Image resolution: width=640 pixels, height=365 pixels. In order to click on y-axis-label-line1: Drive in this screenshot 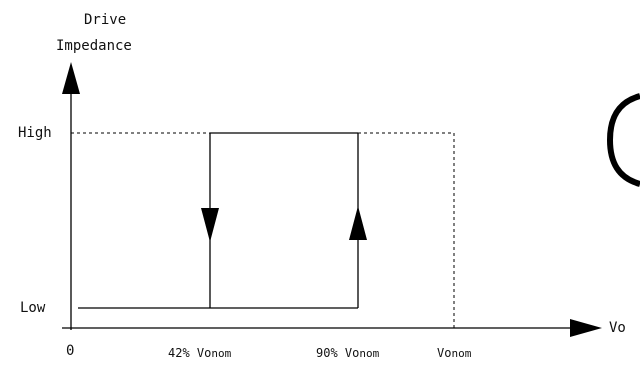, I will do `click(105, 20)`.